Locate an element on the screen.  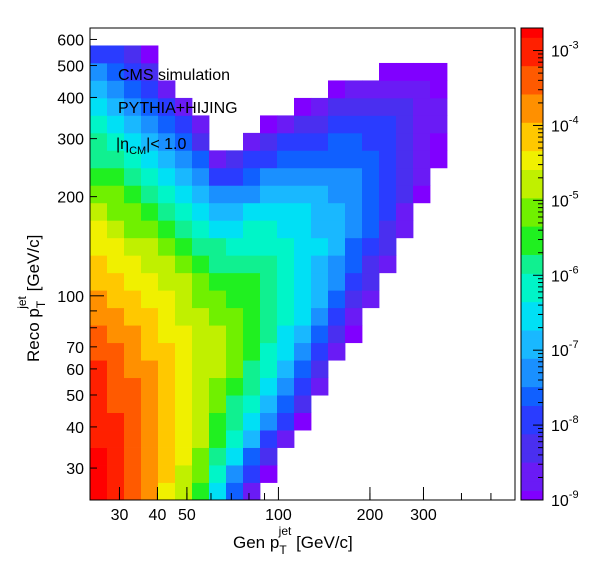
annotation-cms: CMS simulation is located at coordinates (174, 75).